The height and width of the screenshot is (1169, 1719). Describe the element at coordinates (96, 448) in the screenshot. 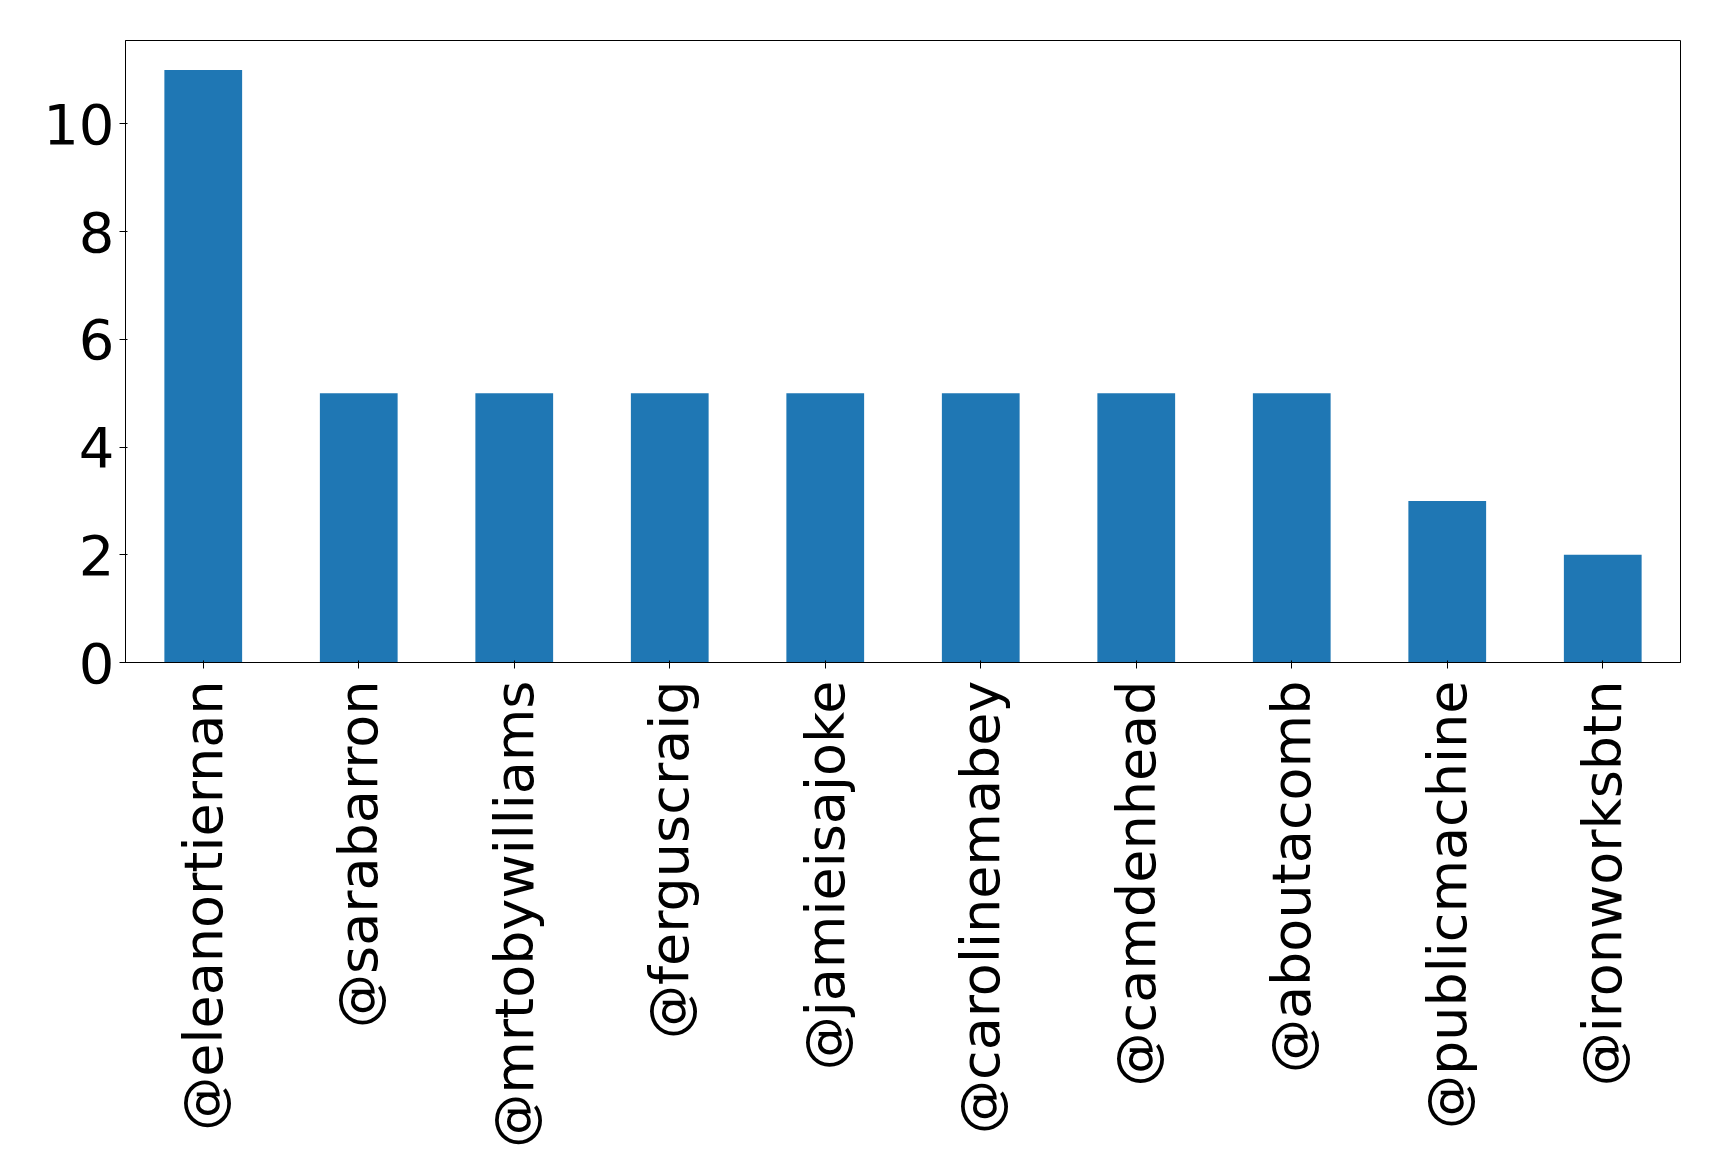

I see `y-tick-label: 4` at that location.